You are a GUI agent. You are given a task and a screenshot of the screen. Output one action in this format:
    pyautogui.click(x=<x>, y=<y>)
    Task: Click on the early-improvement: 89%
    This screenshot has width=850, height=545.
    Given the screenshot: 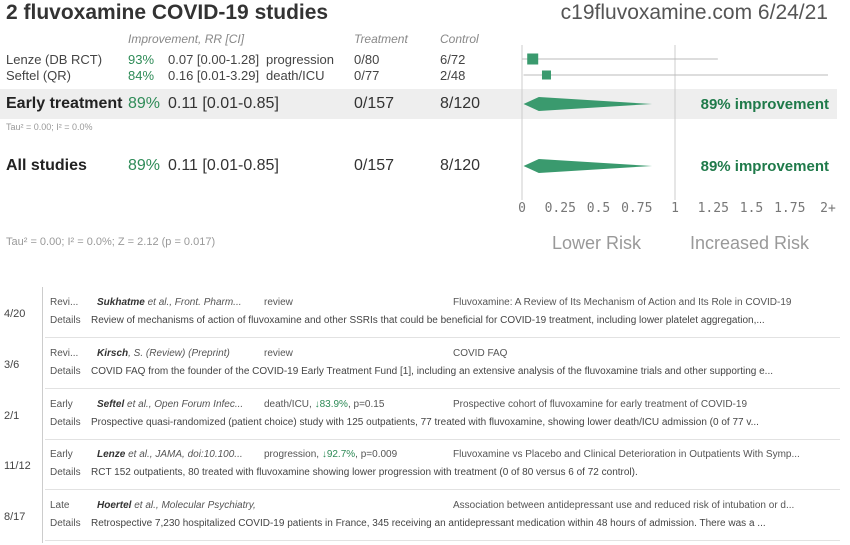 What is the action you would take?
    pyautogui.click(x=144, y=103)
    